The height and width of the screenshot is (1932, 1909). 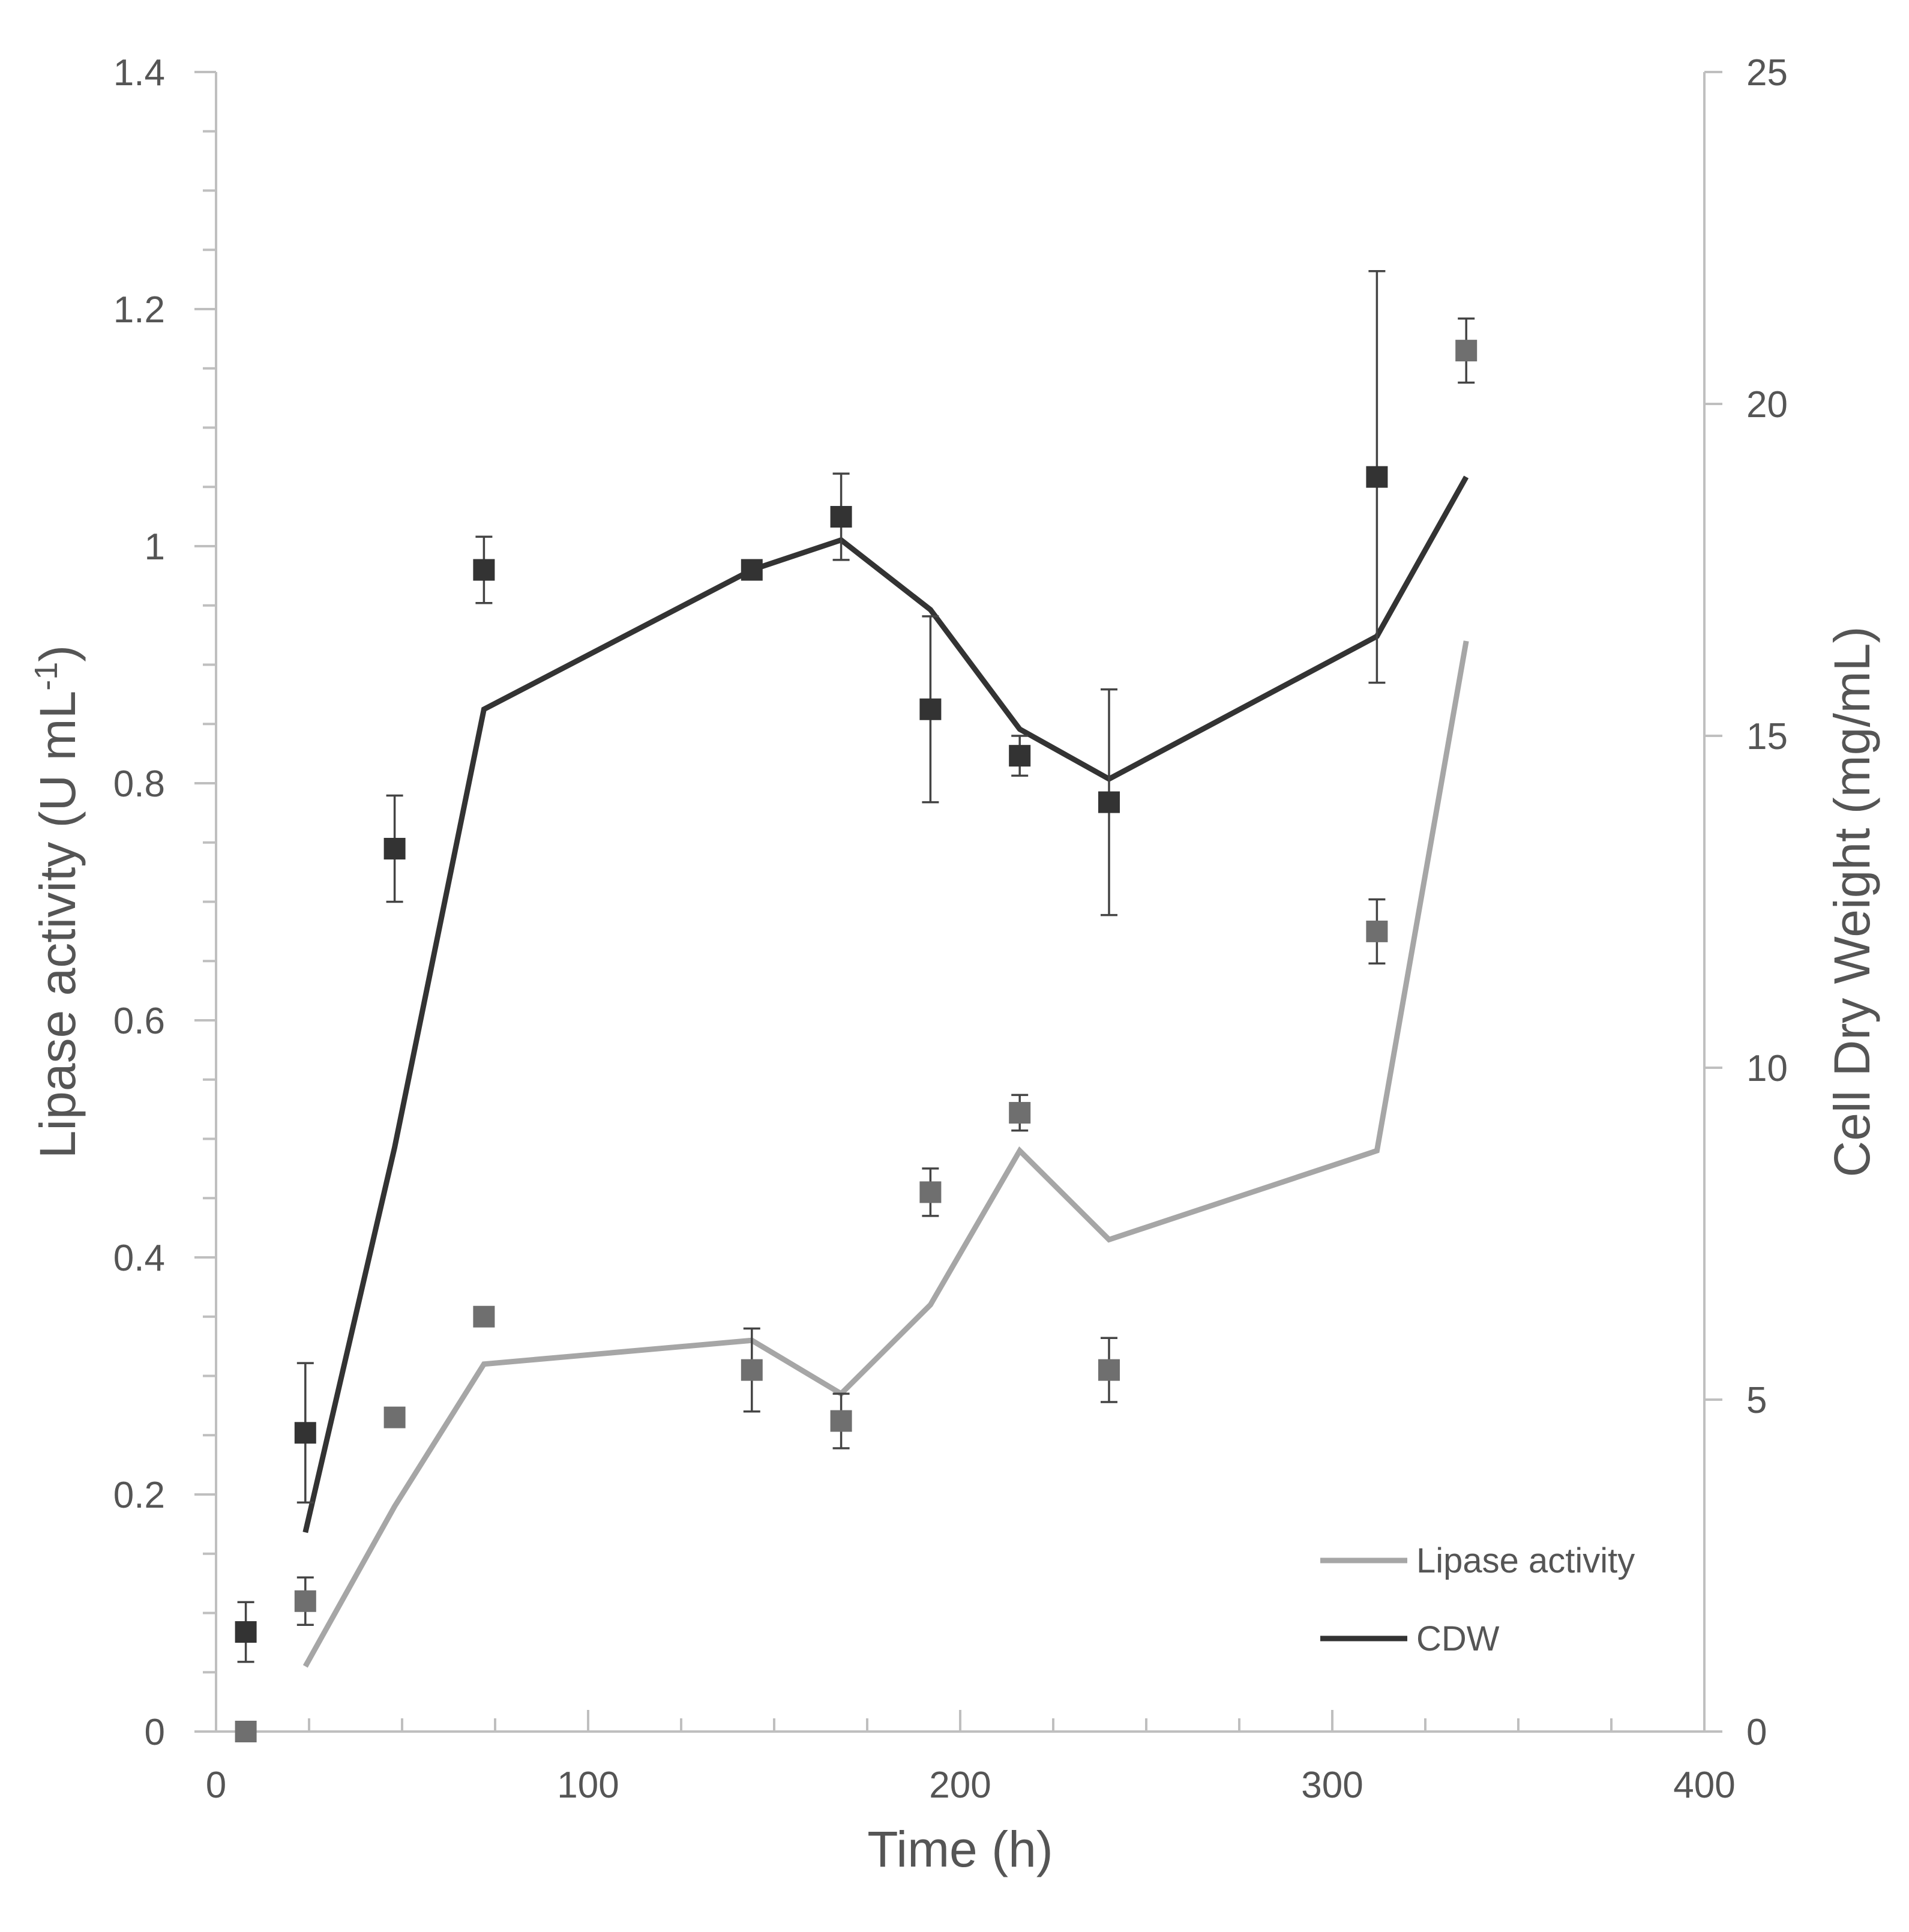 What do you see at coordinates (1767, 73) in the screenshot?
I see `y-right-tick-label: 25` at bounding box center [1767, 73].